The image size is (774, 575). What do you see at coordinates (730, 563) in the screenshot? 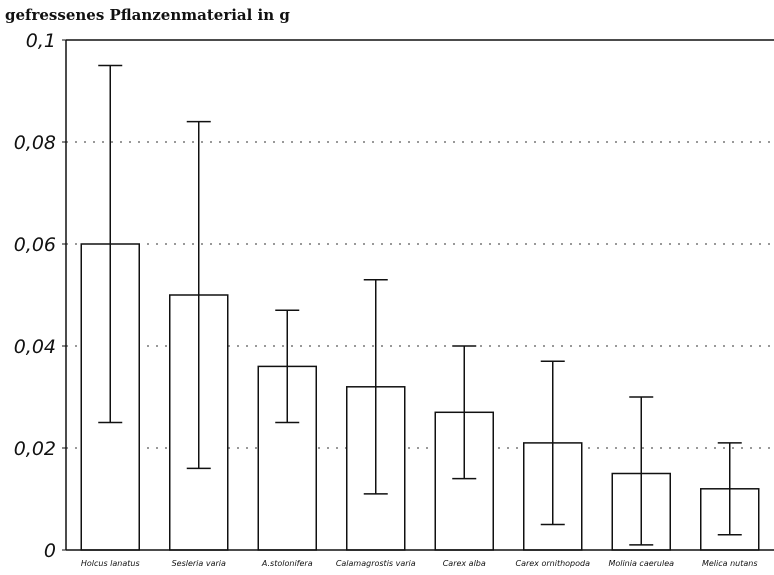
I see `x-tick-label: Melica nutans` at bounding box center [730, 563].